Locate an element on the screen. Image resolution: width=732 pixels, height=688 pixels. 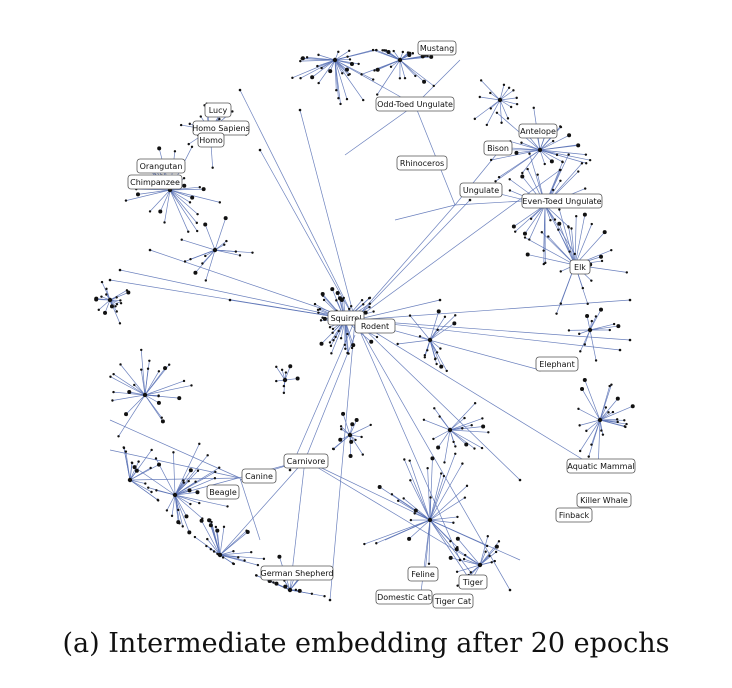
node-label-chimpanzee: Chimpanzee is located at coordinates (155, 182).